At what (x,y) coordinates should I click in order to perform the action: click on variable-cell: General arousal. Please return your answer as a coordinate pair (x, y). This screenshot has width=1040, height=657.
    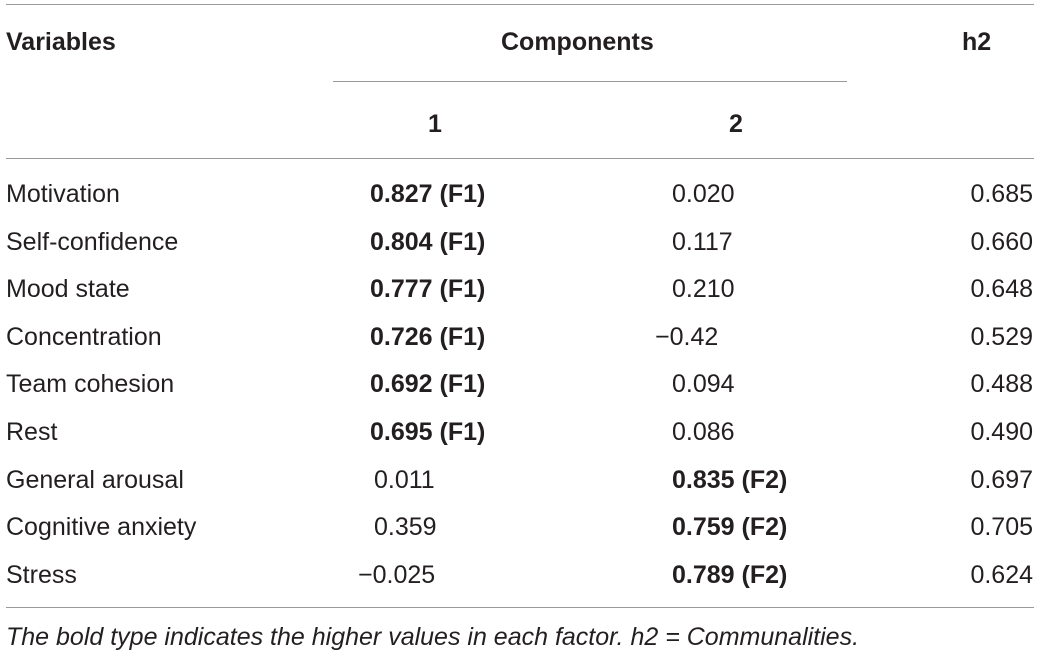
    Looking at the image, I should click on (95, 480).